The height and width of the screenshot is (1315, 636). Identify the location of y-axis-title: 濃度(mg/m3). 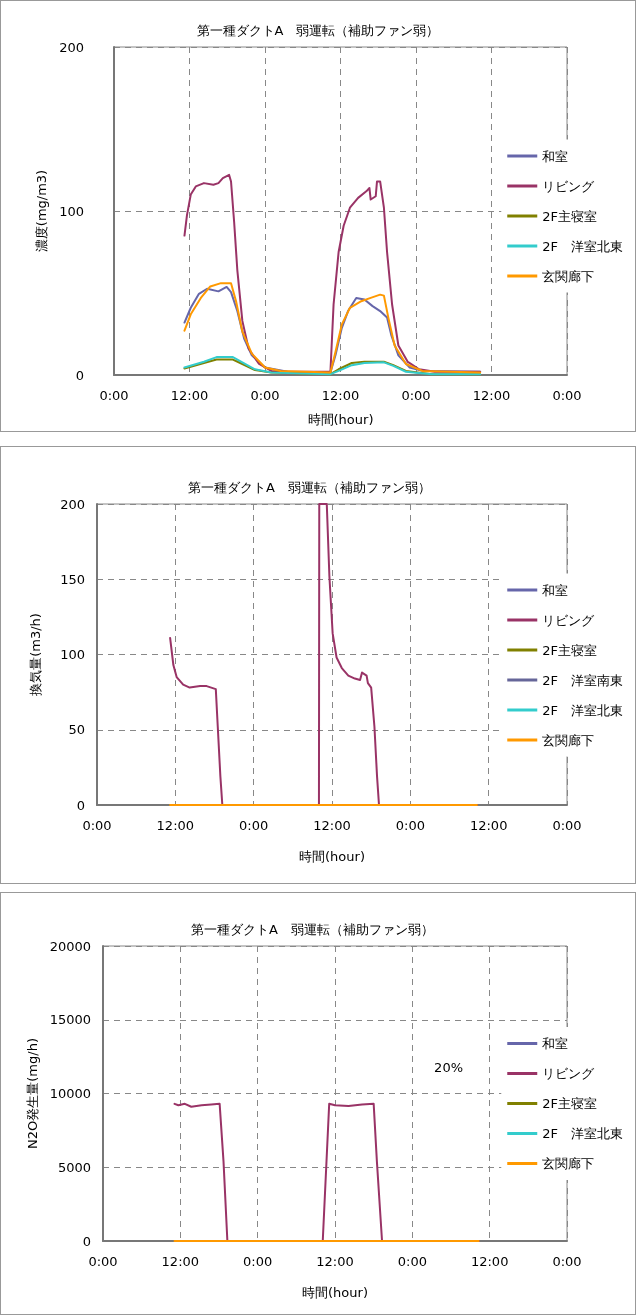
(42, 211).